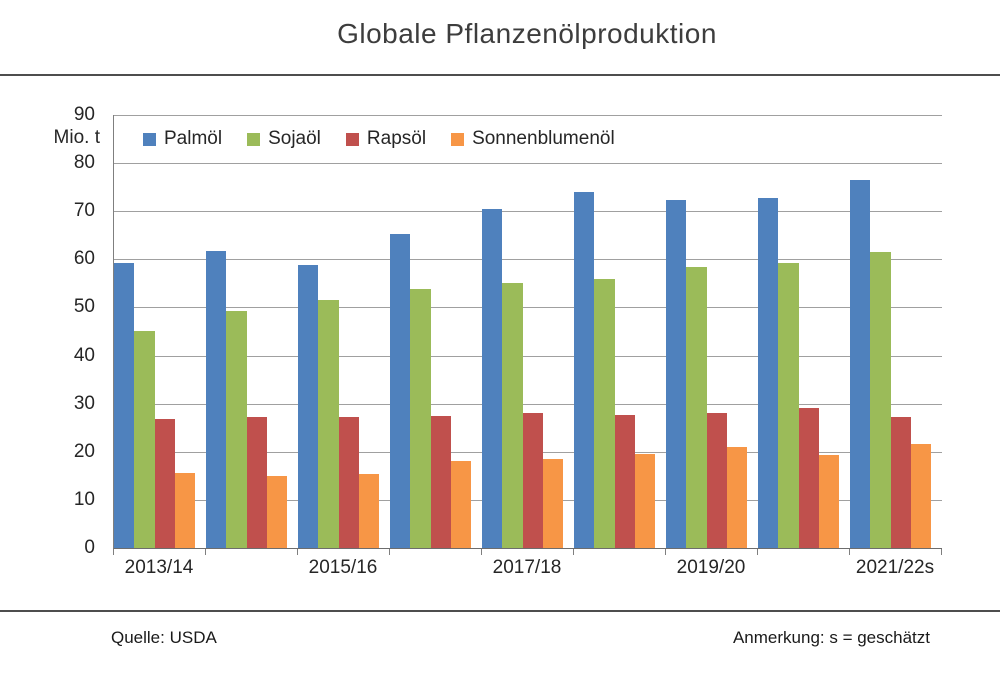 This screenshot has width=1000, height=687. What do you see at coordinates (500, 75) in the screenshot?
I see `top-divider` at bounding box center [500, 75].